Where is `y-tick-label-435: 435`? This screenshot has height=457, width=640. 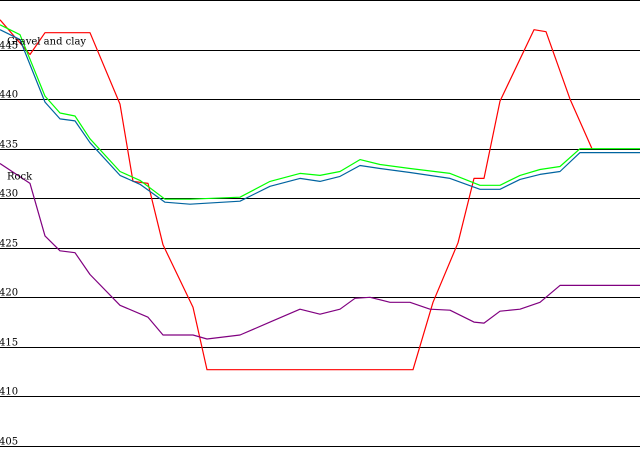 y-tick-label-435: 435 is located at coordinates (9, 145).